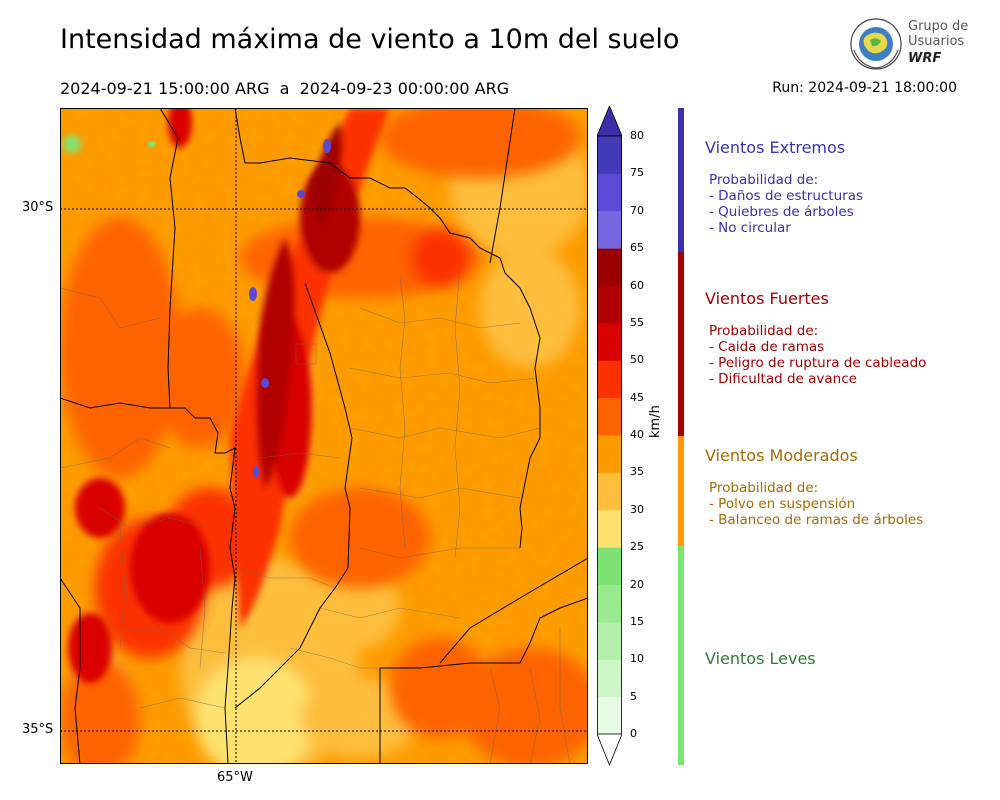 This screenshot has height=800, width=1000. What do you see at coordinates (633, 696) in the screenshot?
I see `colorbar-tick-label: 5` at bounding box center [633, 696].